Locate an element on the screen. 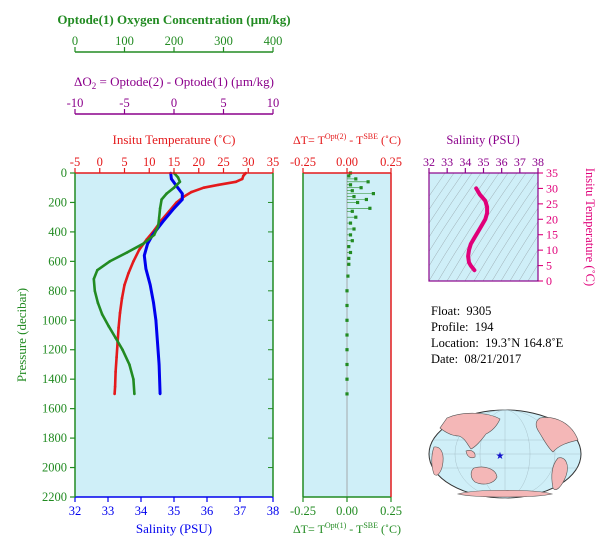 The width and height of the screenshot is (608, 554). delta-o2-tick-label: 5 is located at coordinates (223, 103).